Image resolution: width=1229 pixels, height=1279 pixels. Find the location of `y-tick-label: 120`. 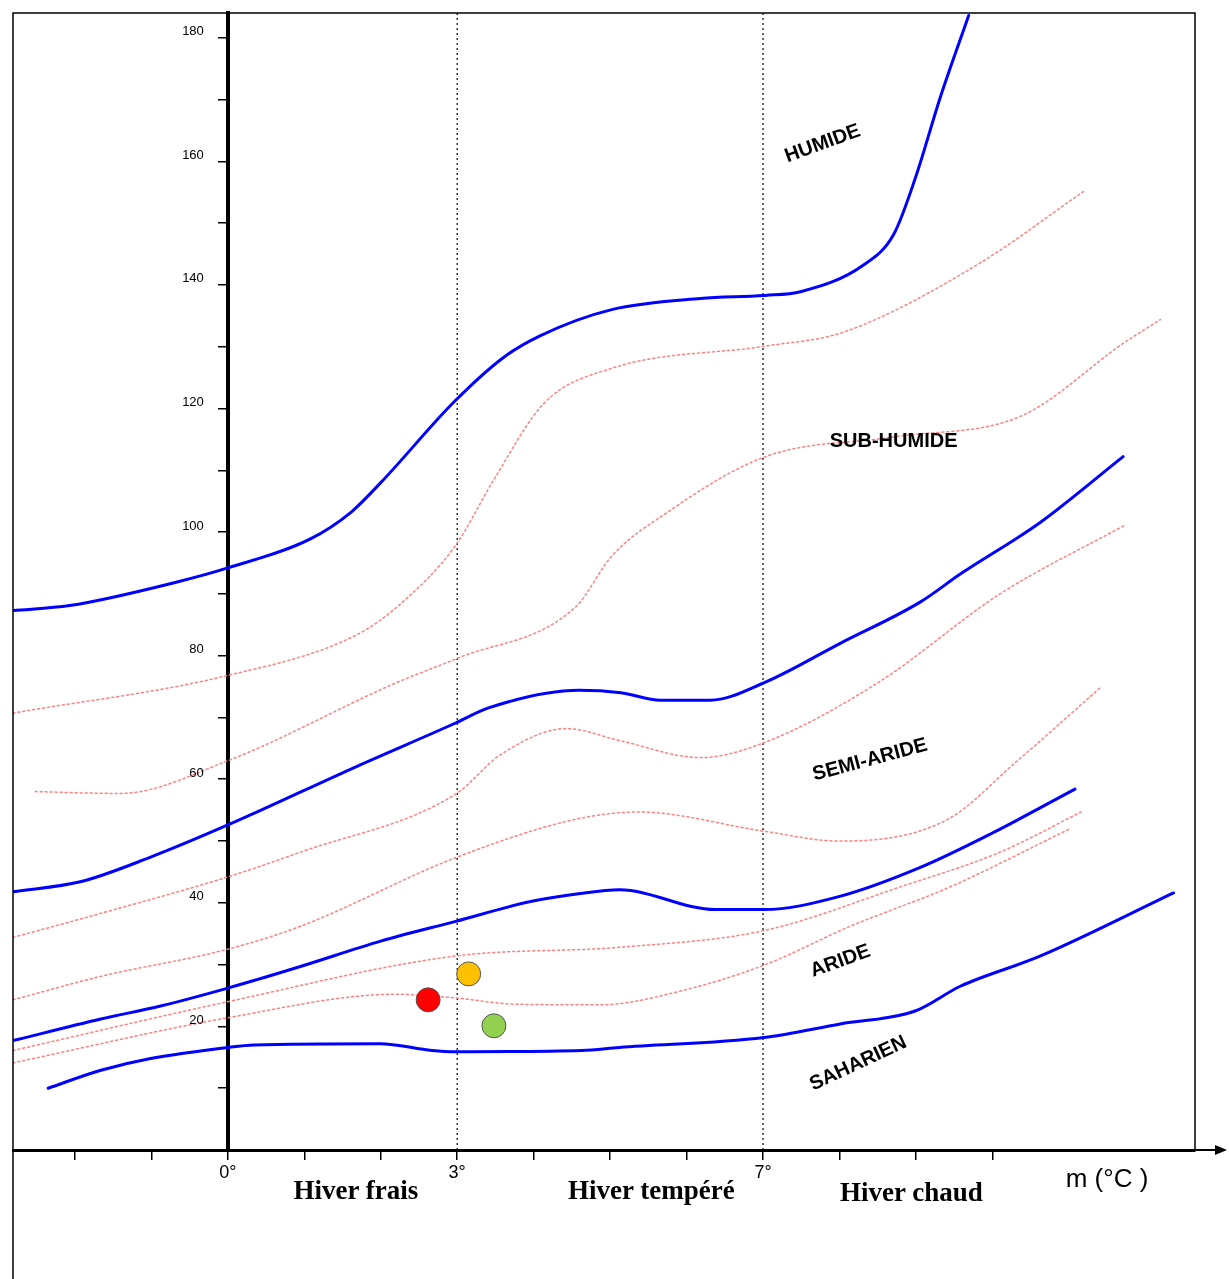

y-tick-label: 120 is located at coordinates (193, 402).